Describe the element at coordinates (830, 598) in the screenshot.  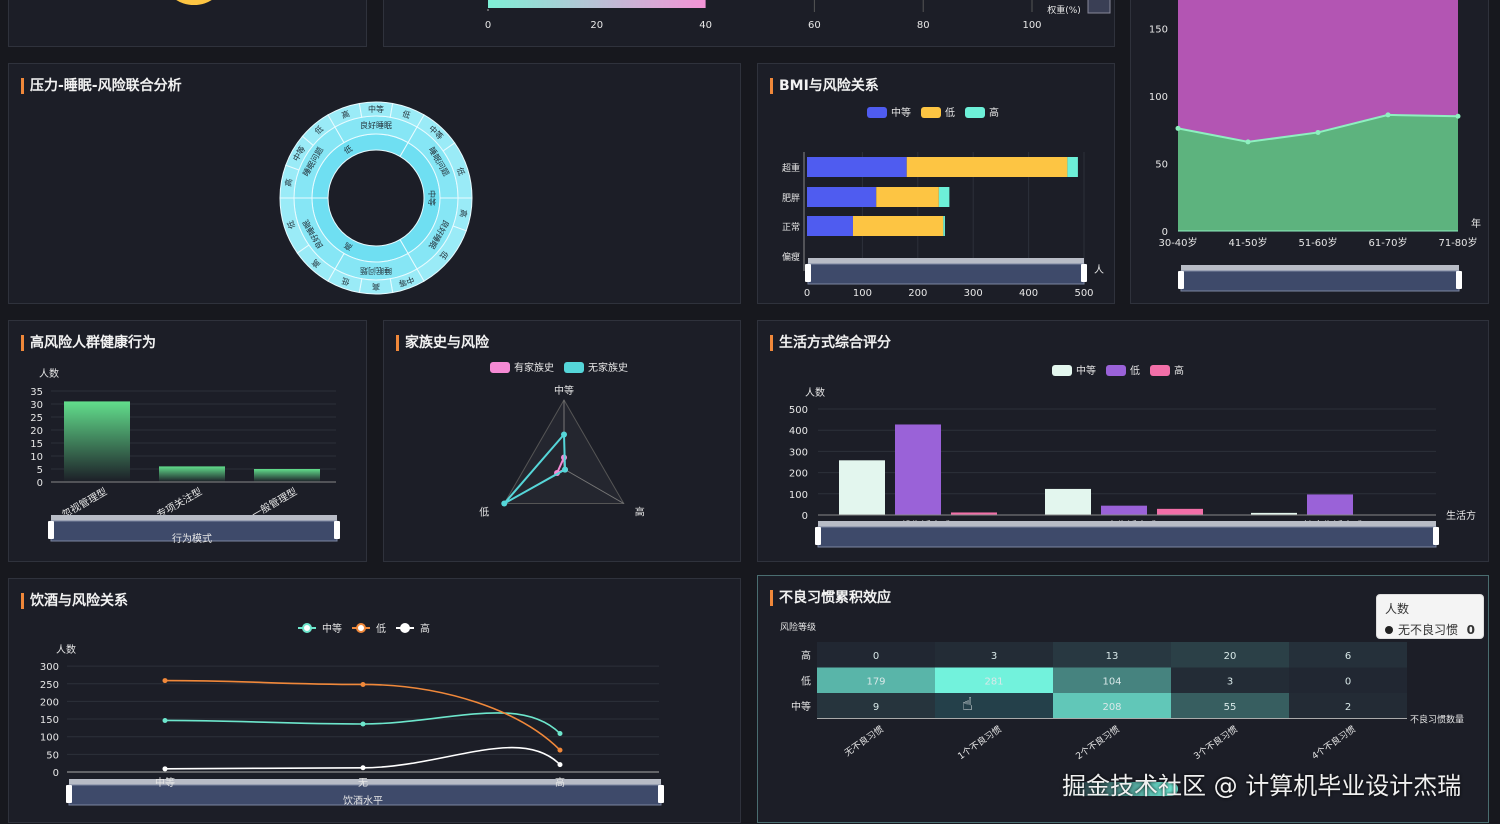
I see `panel-title: 不良习惯累积效应` at that location.